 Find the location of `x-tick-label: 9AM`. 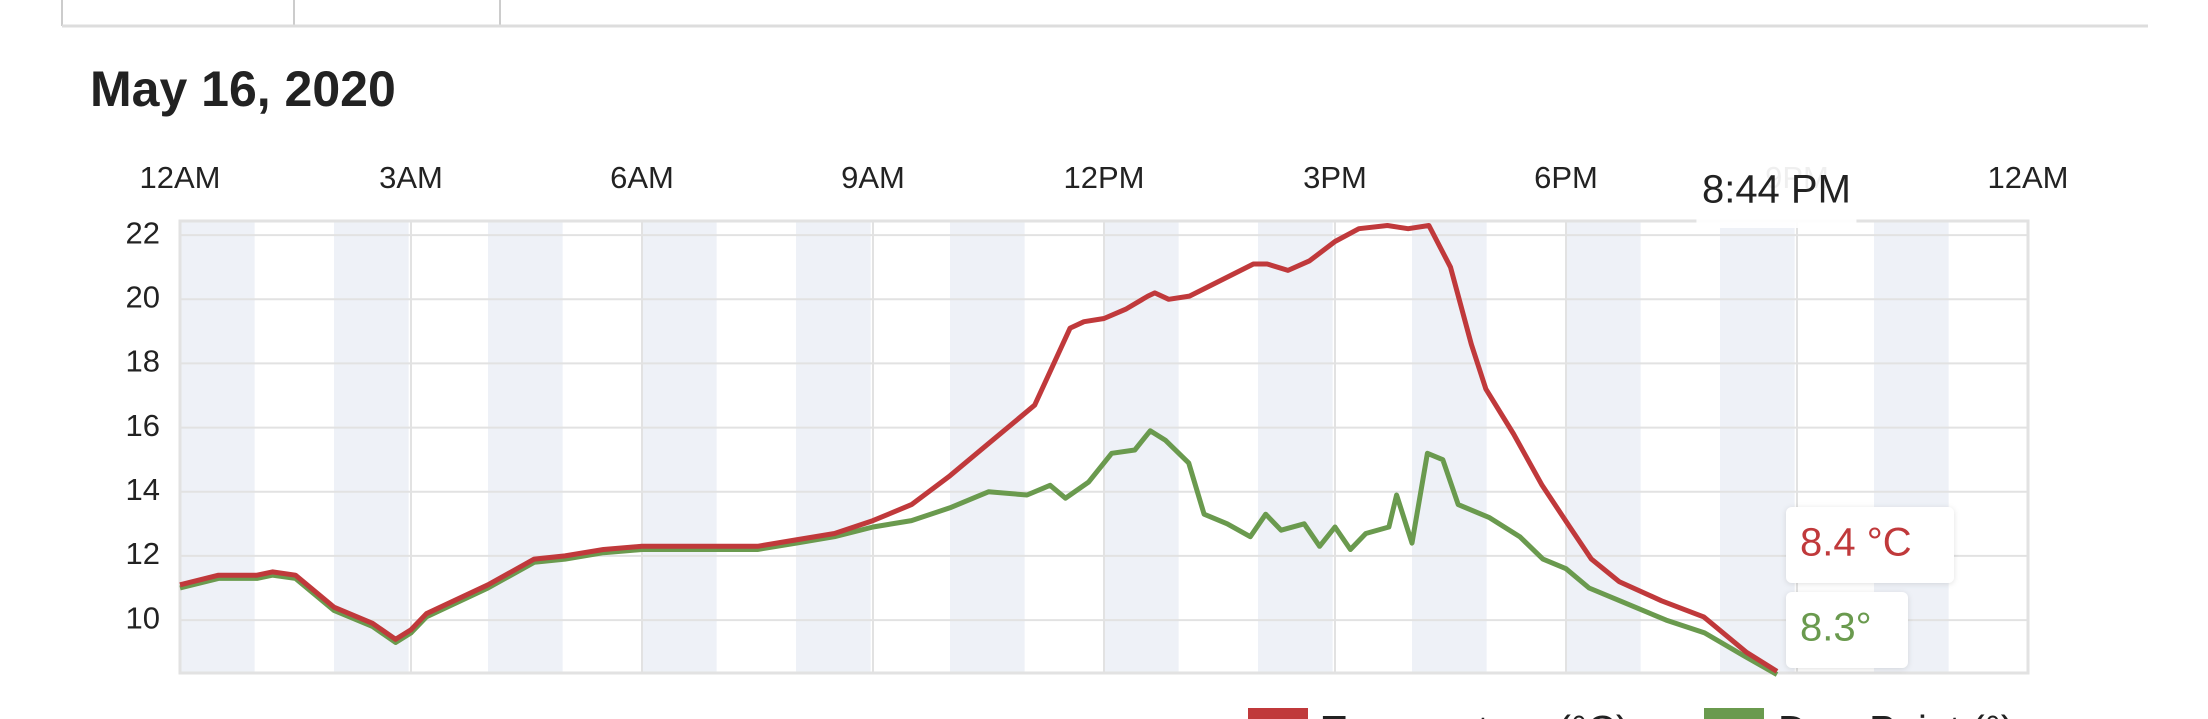

x-tick-label: 9AM is located at coordinates (873, 177).